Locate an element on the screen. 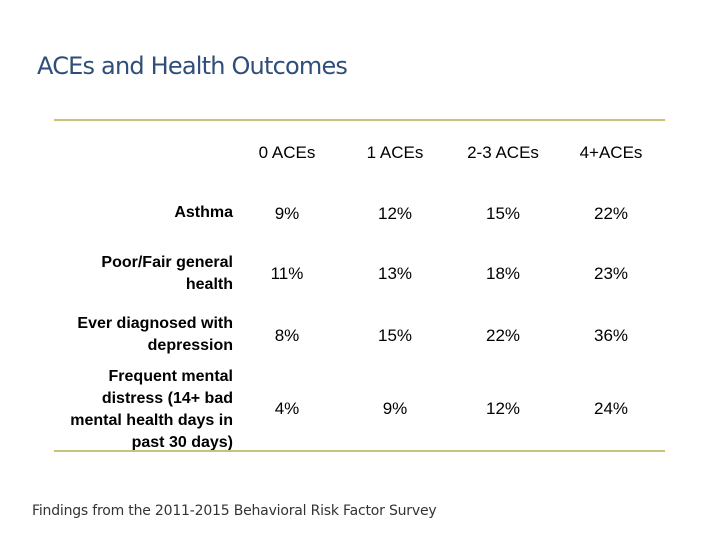  column-header-1-aces: 1 ACEs is located at coordinates (395, 152).